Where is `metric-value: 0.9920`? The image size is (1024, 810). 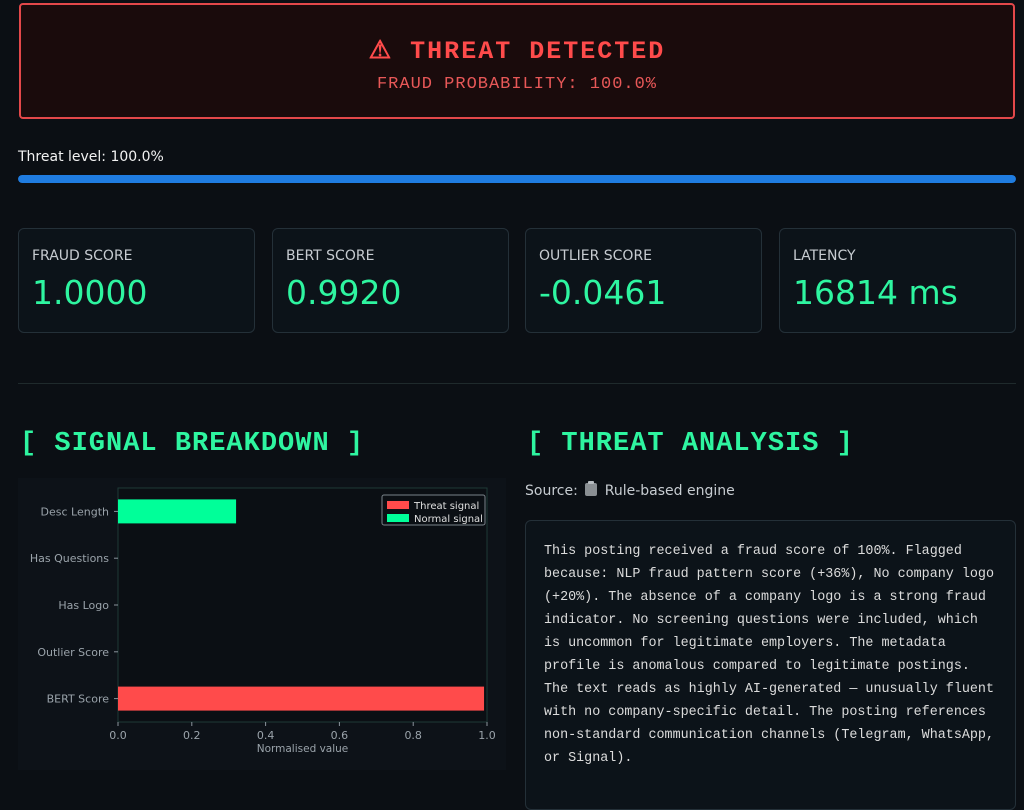 metric-value: 0.9920 is located at coordinates (344, 292).